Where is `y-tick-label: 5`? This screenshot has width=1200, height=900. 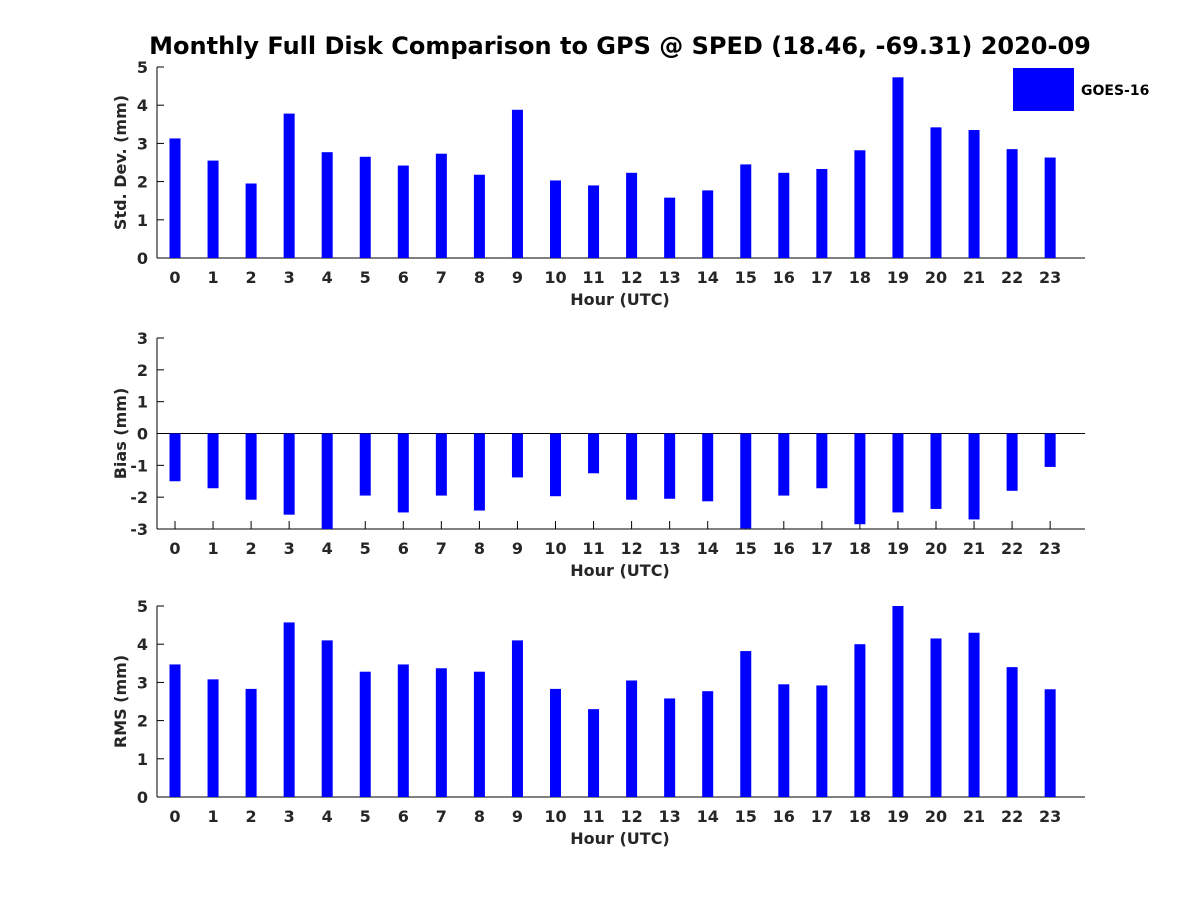 y-tick-label: 5 is located at coordinates (142, 67).